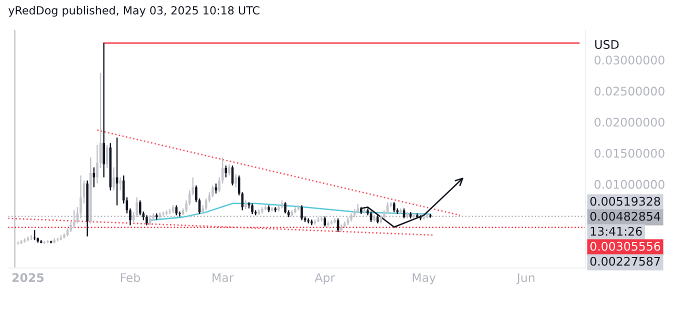  What do you see at coordinates (223, 277) in the screenshot?
I see `x-tick-label: Mar` at bounding box center [223, 277].